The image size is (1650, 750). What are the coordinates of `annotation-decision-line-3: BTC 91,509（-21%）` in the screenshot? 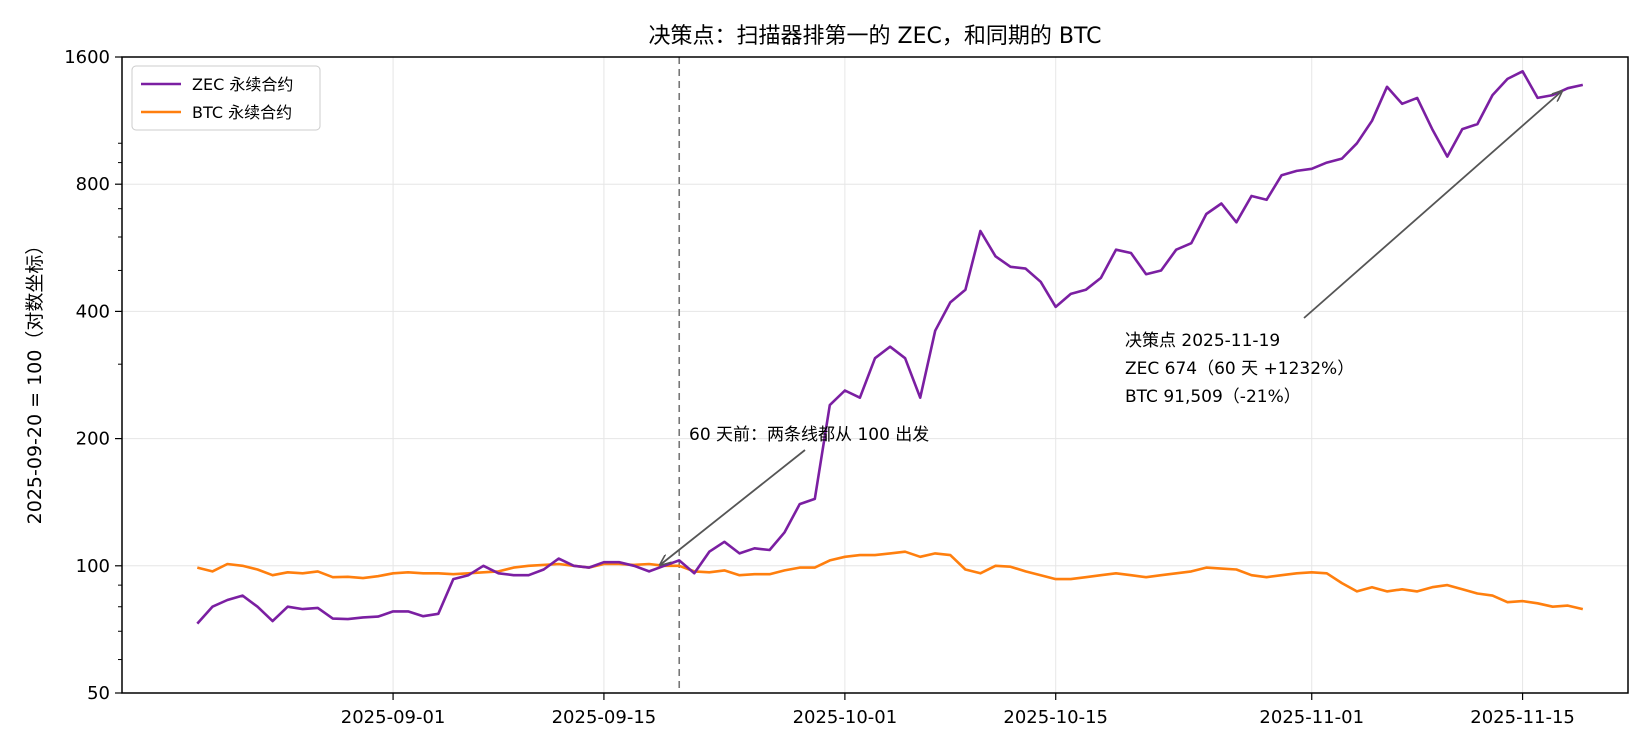 It's located at (1213, 397).